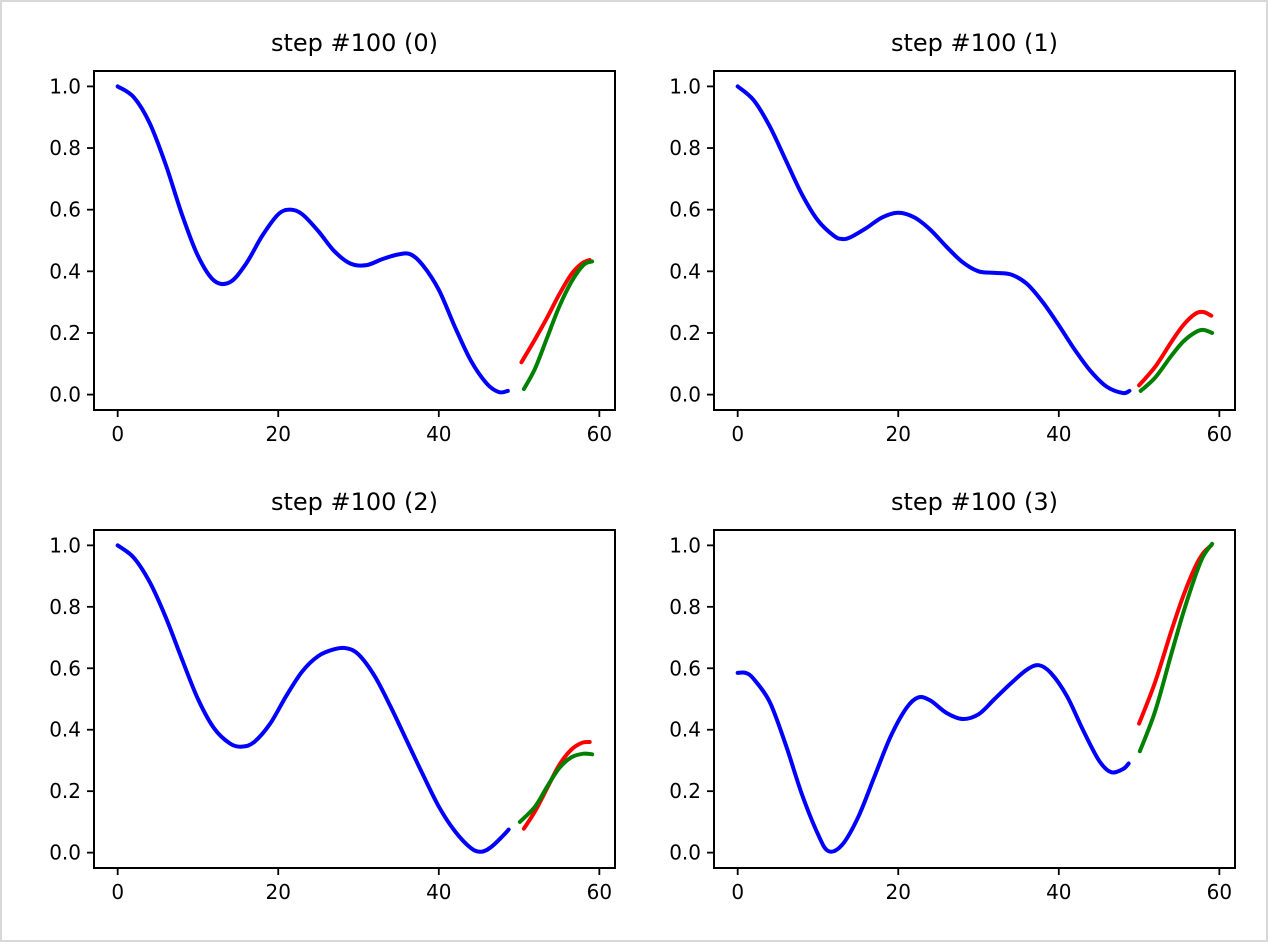 The height and width of the screenshot is (942, 1268). I want to click on plot-title: step #100 (2), so click(354, 502).